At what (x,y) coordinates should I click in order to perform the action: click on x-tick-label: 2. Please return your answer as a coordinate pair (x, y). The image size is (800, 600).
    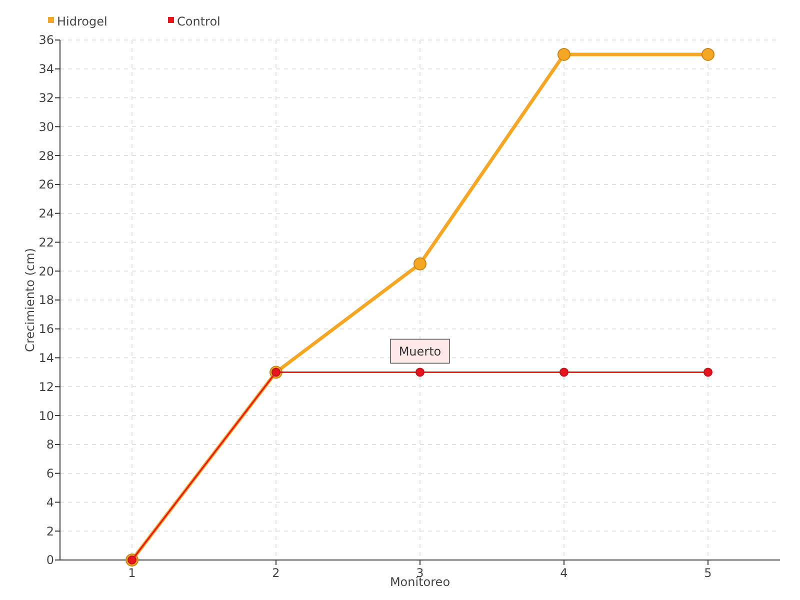
    Looking at the image, I should click on (276, 573).